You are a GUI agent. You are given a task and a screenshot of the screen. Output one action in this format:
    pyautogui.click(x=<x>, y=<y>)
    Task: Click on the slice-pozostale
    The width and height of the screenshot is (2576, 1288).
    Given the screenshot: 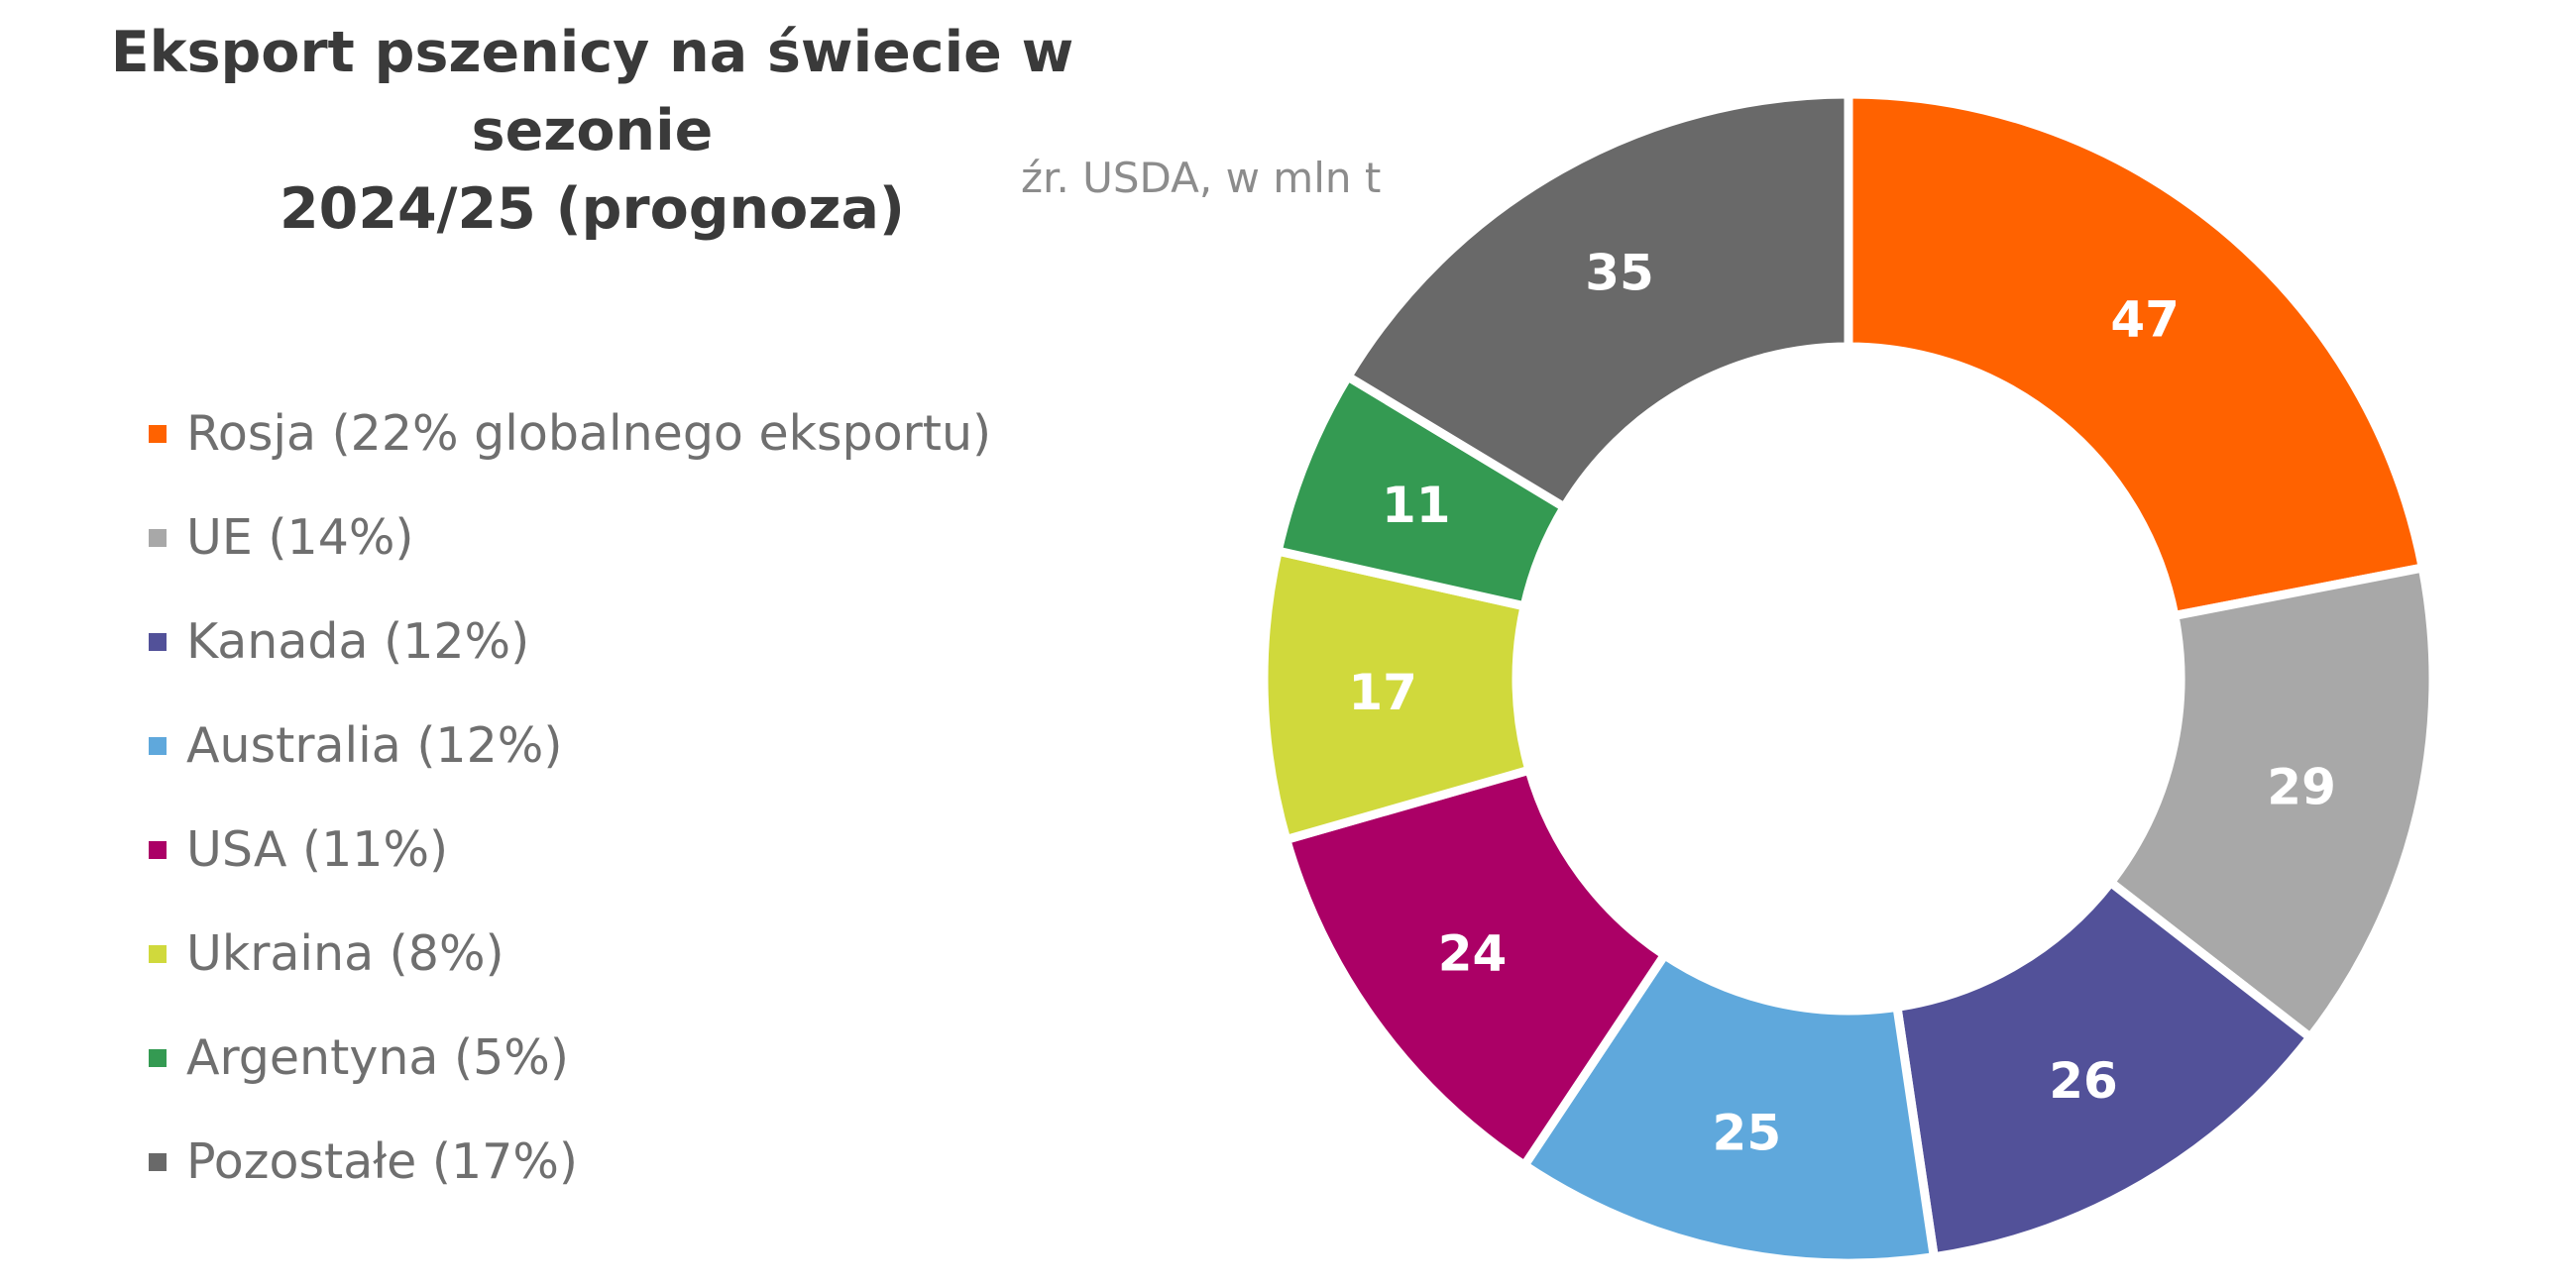 What is the action you would take?
    pyautogui.click(x=1597, y=301)
    